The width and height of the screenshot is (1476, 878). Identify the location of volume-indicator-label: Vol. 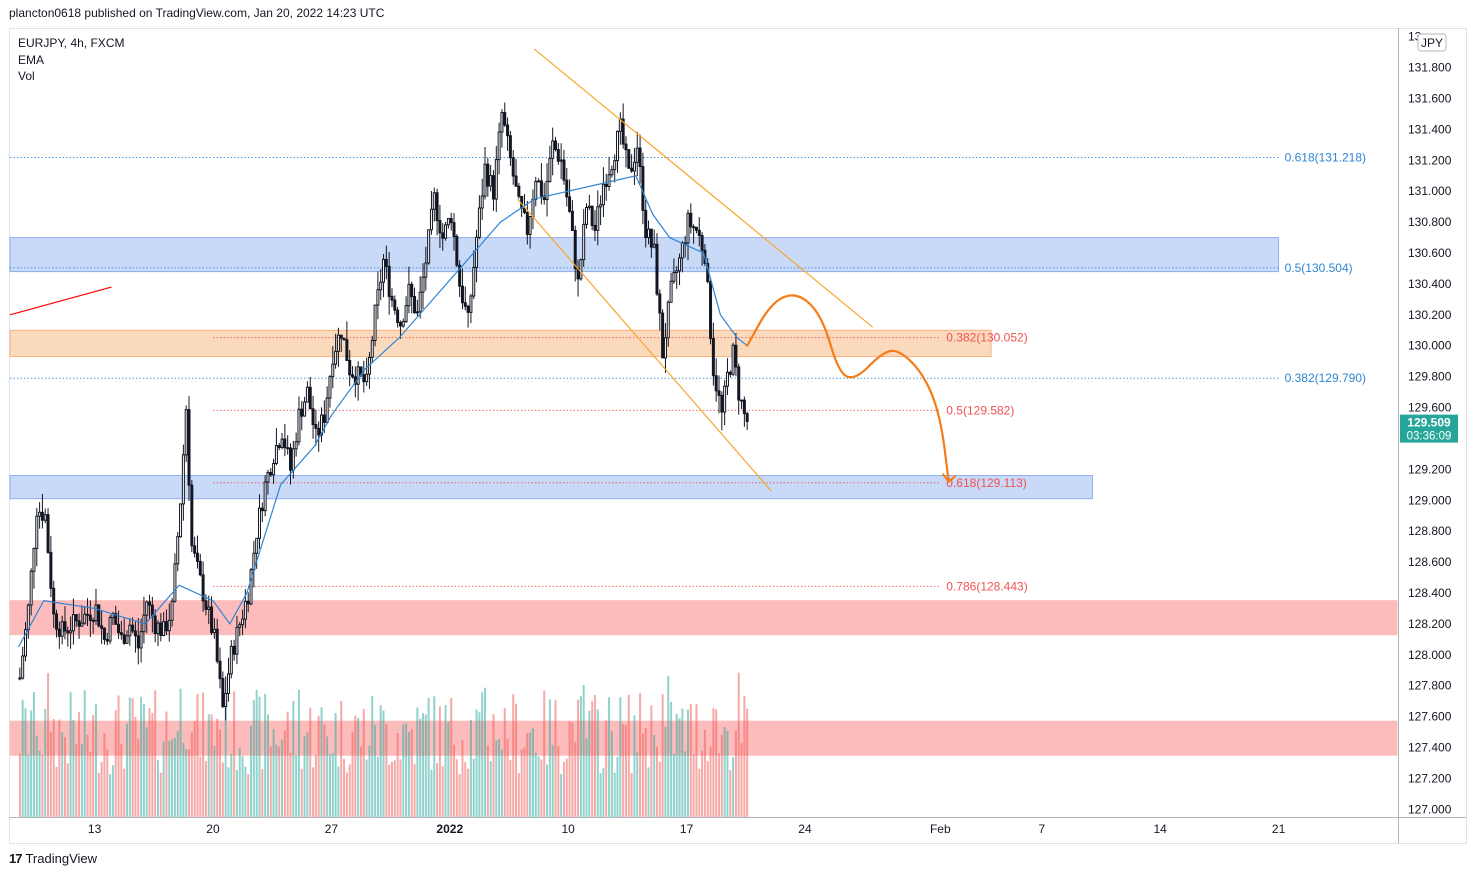
(26, 76).